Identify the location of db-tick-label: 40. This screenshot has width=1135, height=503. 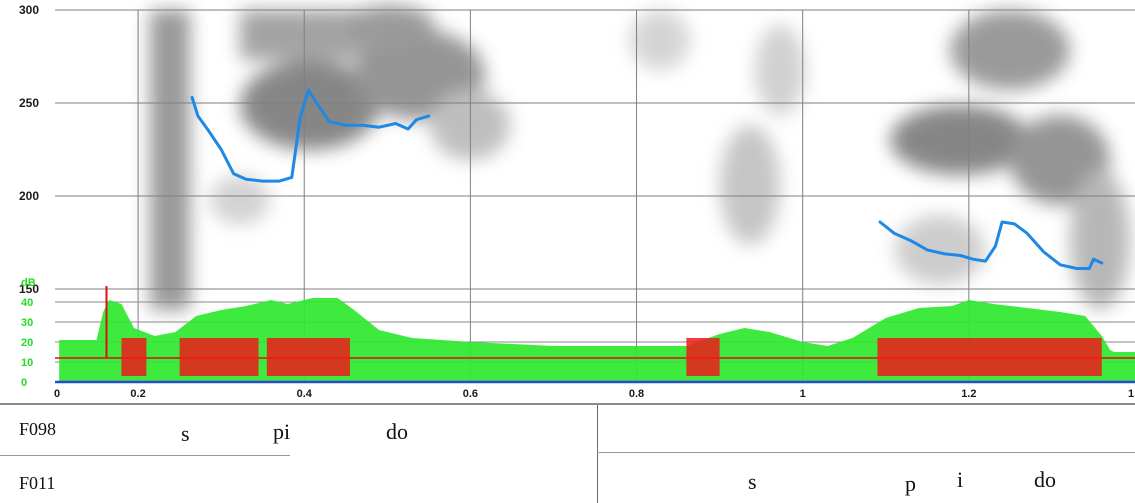
(27, 303).